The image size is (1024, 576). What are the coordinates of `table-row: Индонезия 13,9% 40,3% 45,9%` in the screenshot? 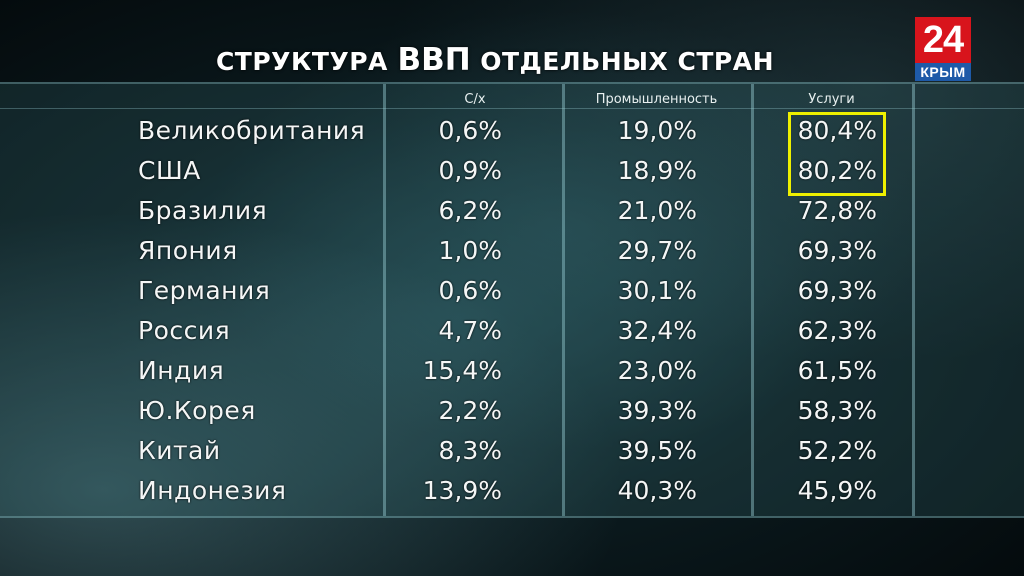 It's located at (512, 492).